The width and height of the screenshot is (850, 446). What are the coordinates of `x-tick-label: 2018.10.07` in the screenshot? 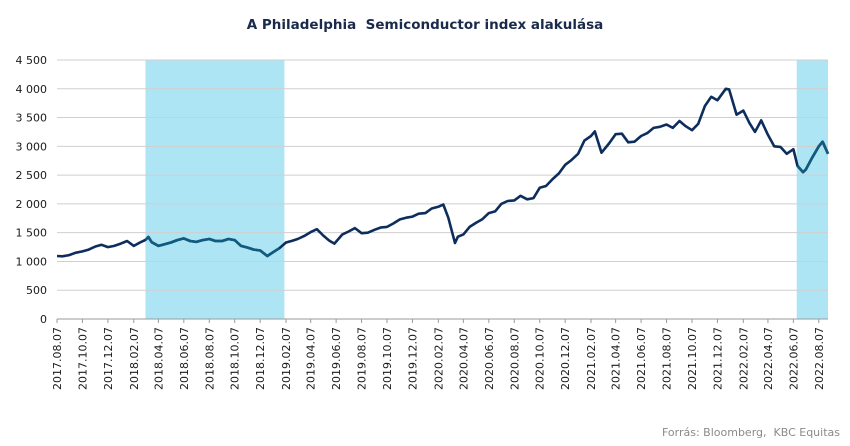 It's located at (235, 358).